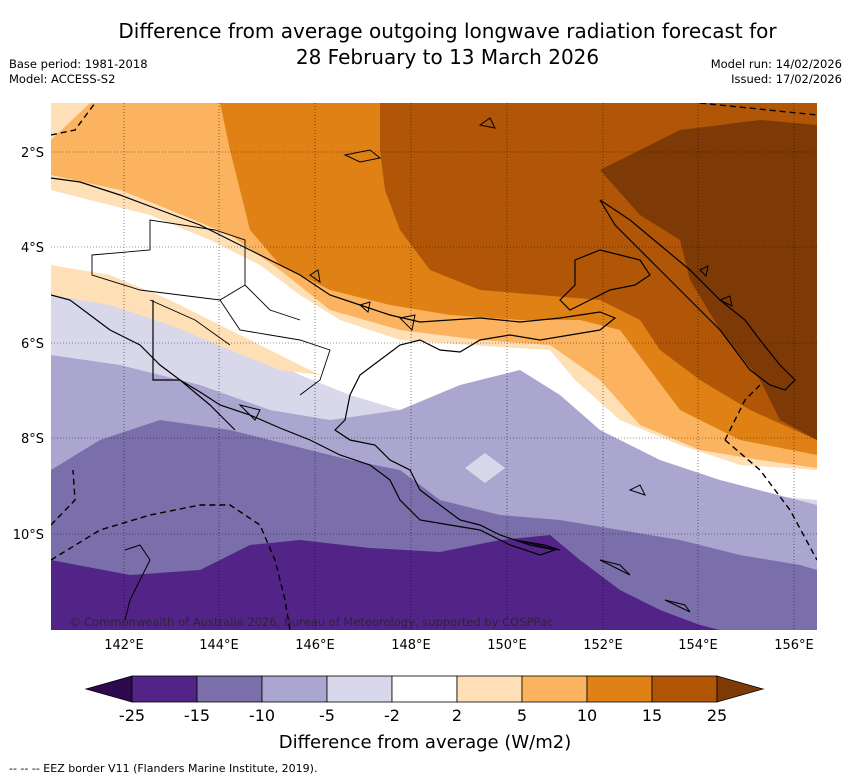 The height and width of the screenshot is (781, 850). Describe the element at coordinates (447, 57) in the screenshot. I see `title-line-2: 28 February to 13 March 2026` at that location.